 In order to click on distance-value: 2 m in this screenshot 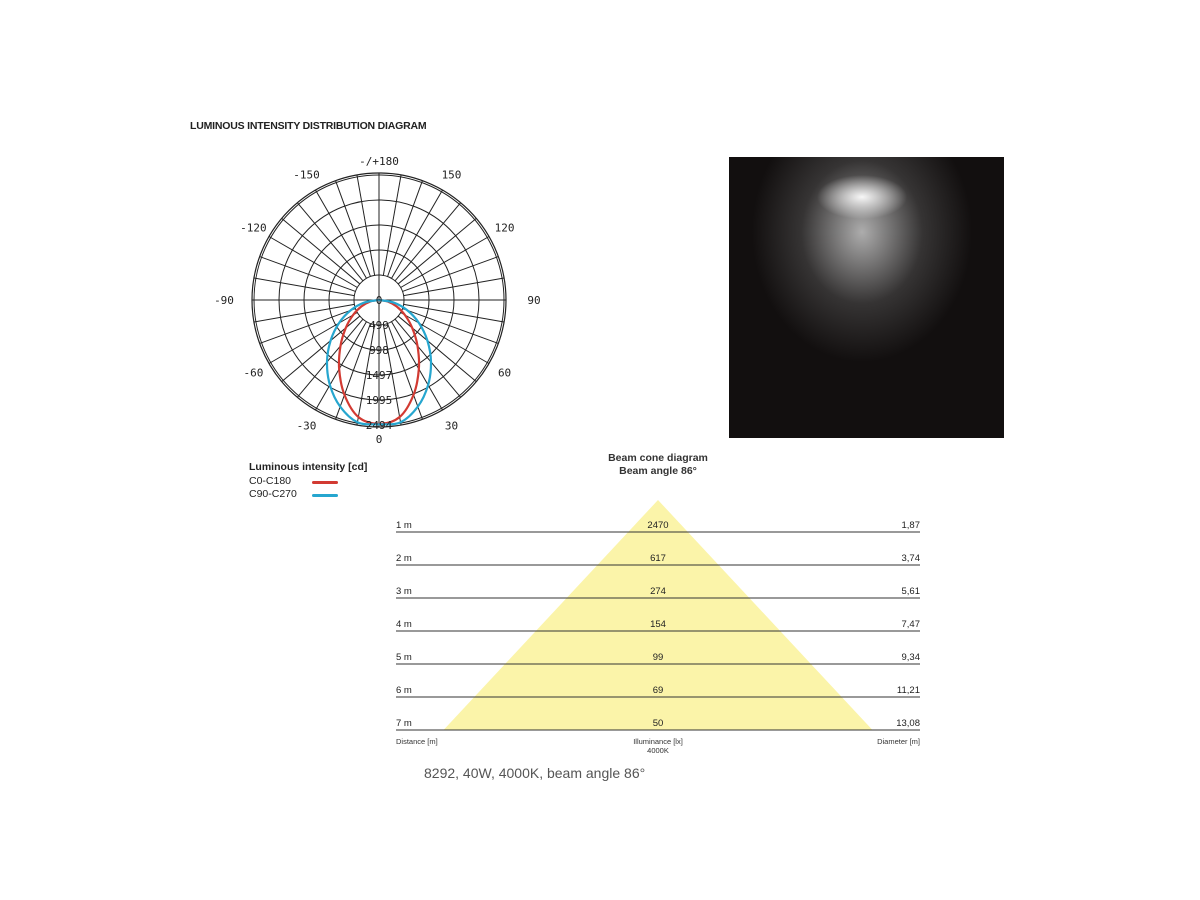, I will do `click(404, 558)`.